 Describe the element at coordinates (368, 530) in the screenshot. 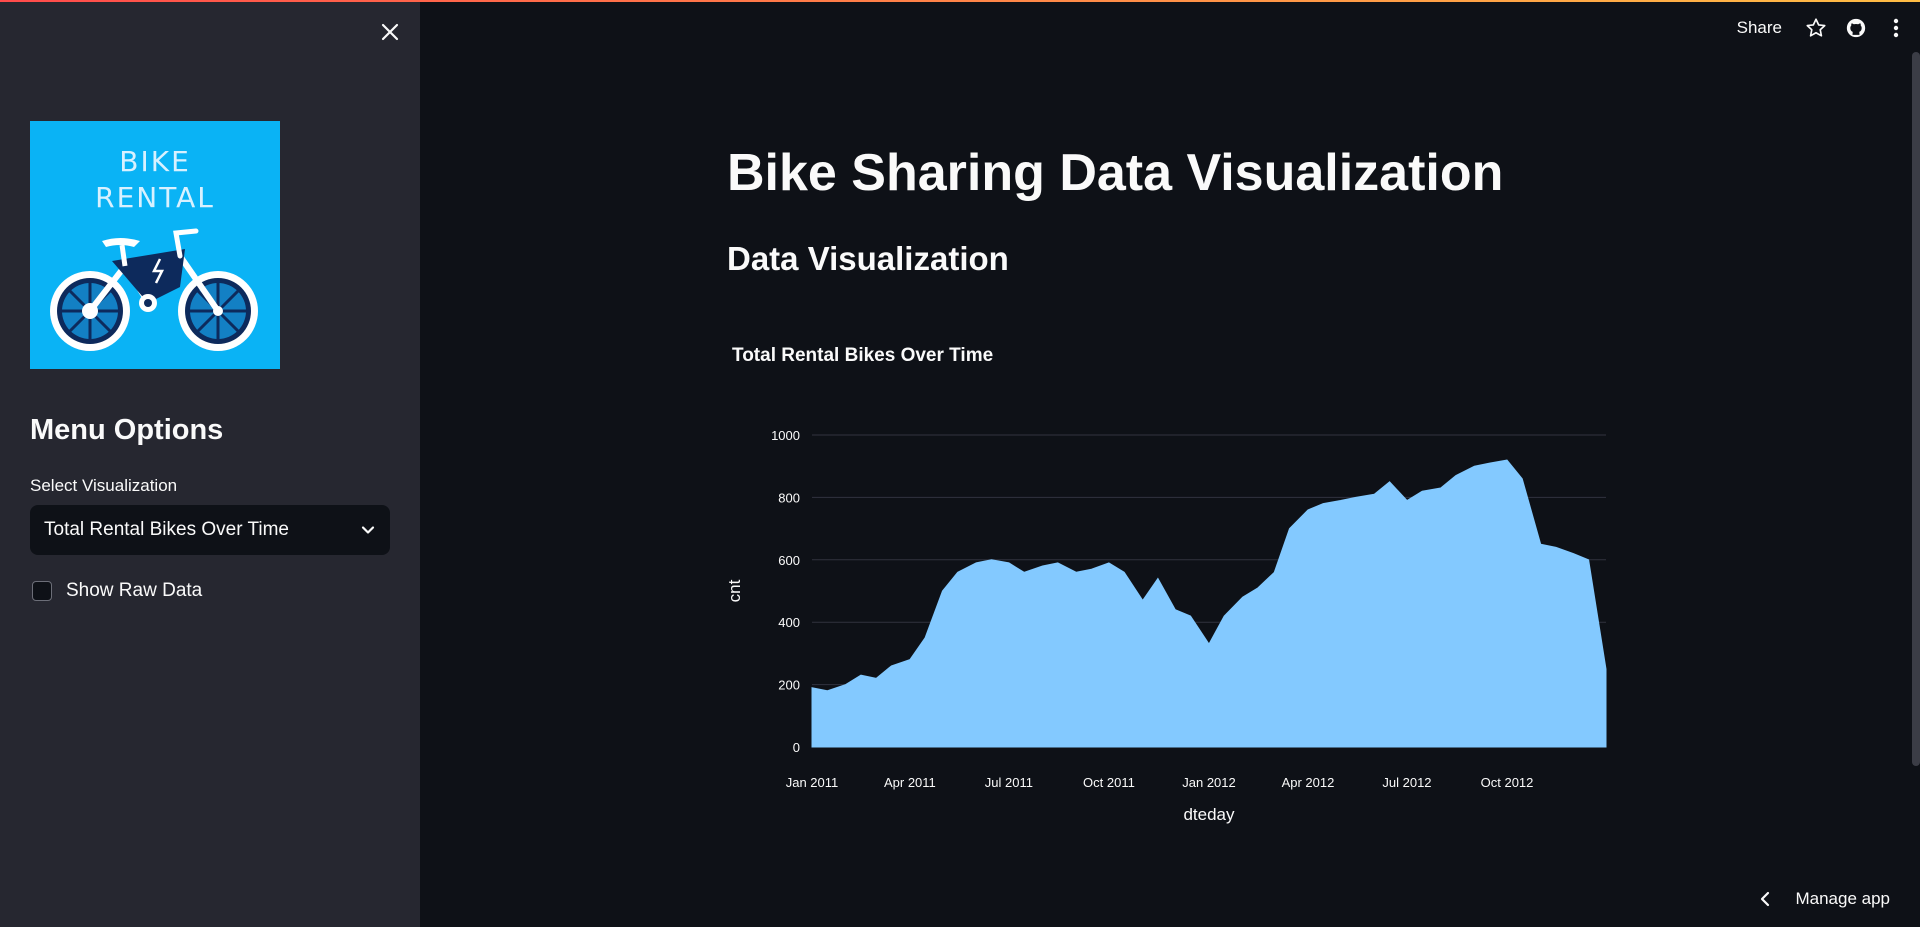

I see `chevron-down-icon` at that location.